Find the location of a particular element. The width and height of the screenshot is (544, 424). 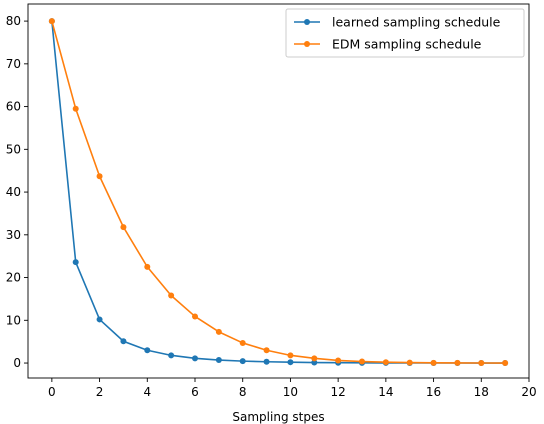

y-tick-label: 40 is located at coordinates (13, 192).